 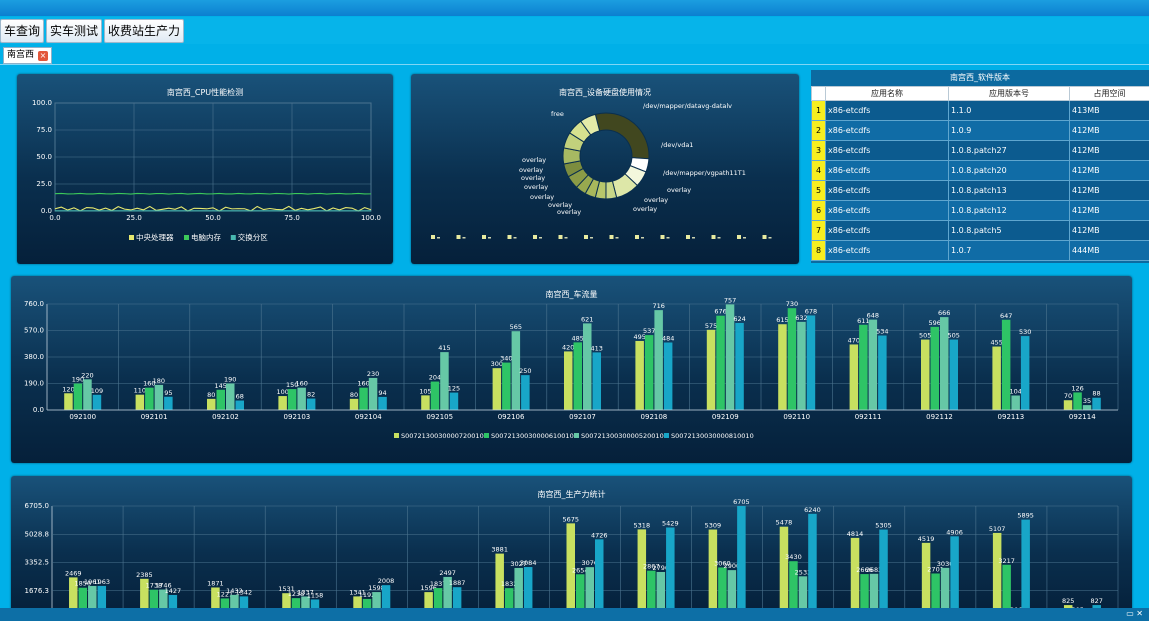 I want to click on table-row: 2 x86-etcdfs 1.0.9 412MB, so click(x=980, y=130).